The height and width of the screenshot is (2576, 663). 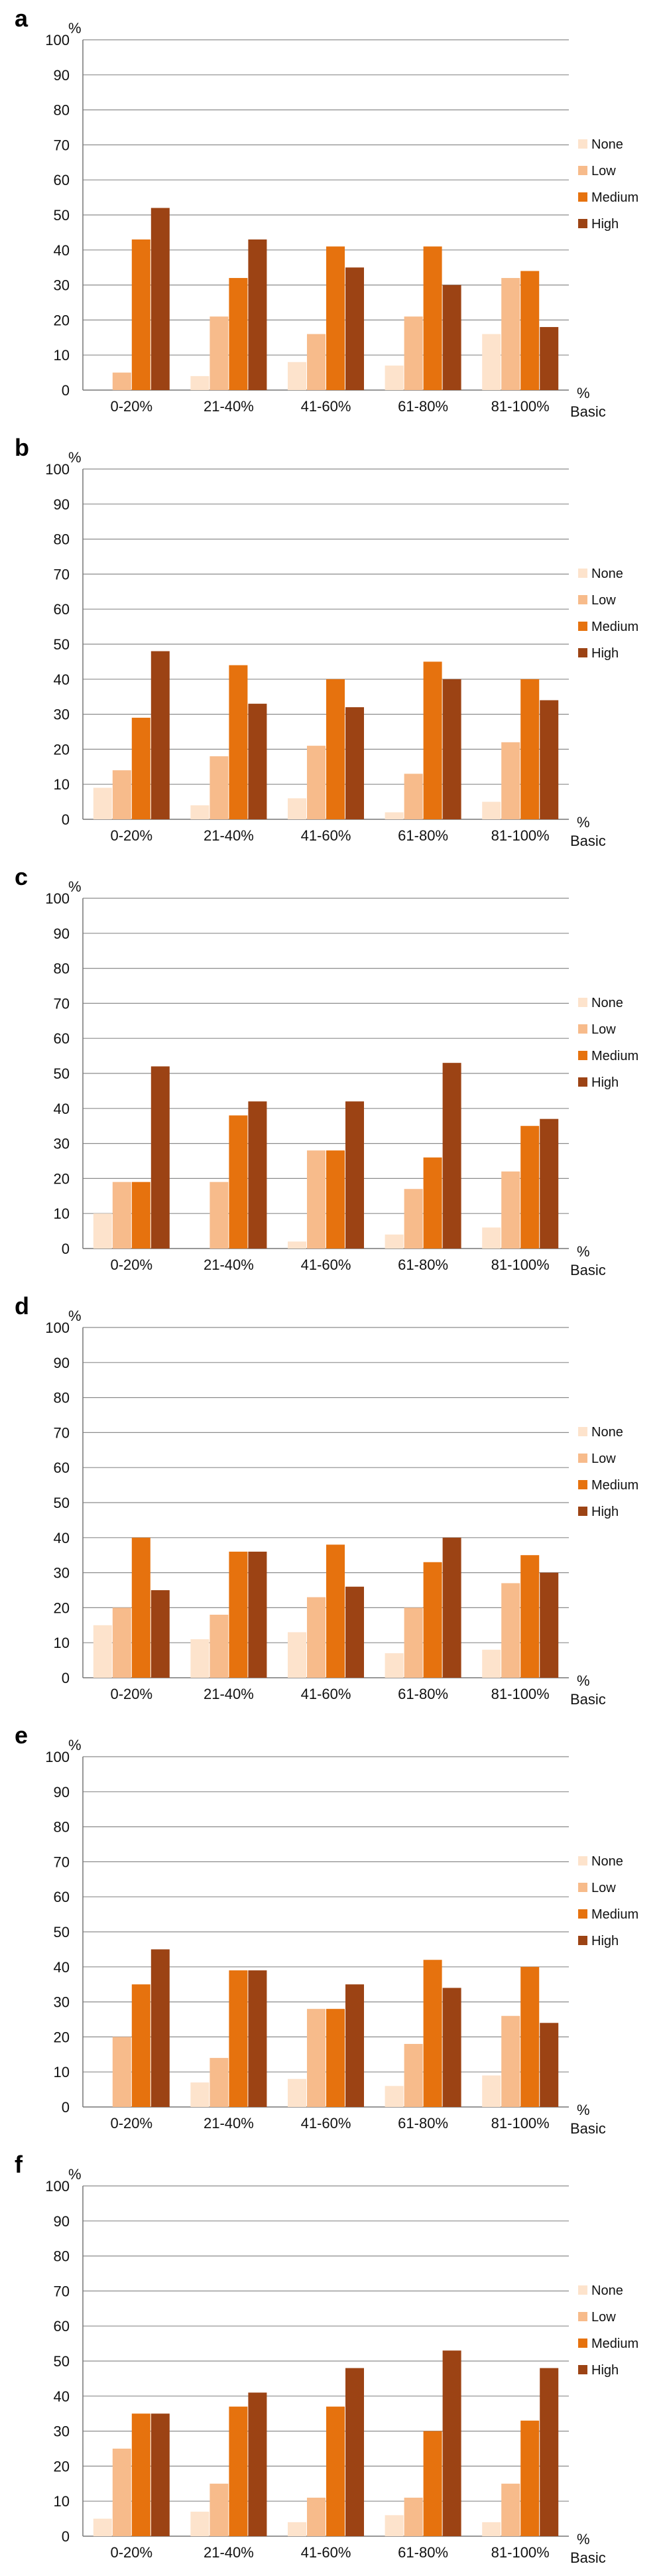 What do you see at coordinates (582, 626) in the screenshot?
I see `legend-swatch-medium` at bounding box center [582, 626].